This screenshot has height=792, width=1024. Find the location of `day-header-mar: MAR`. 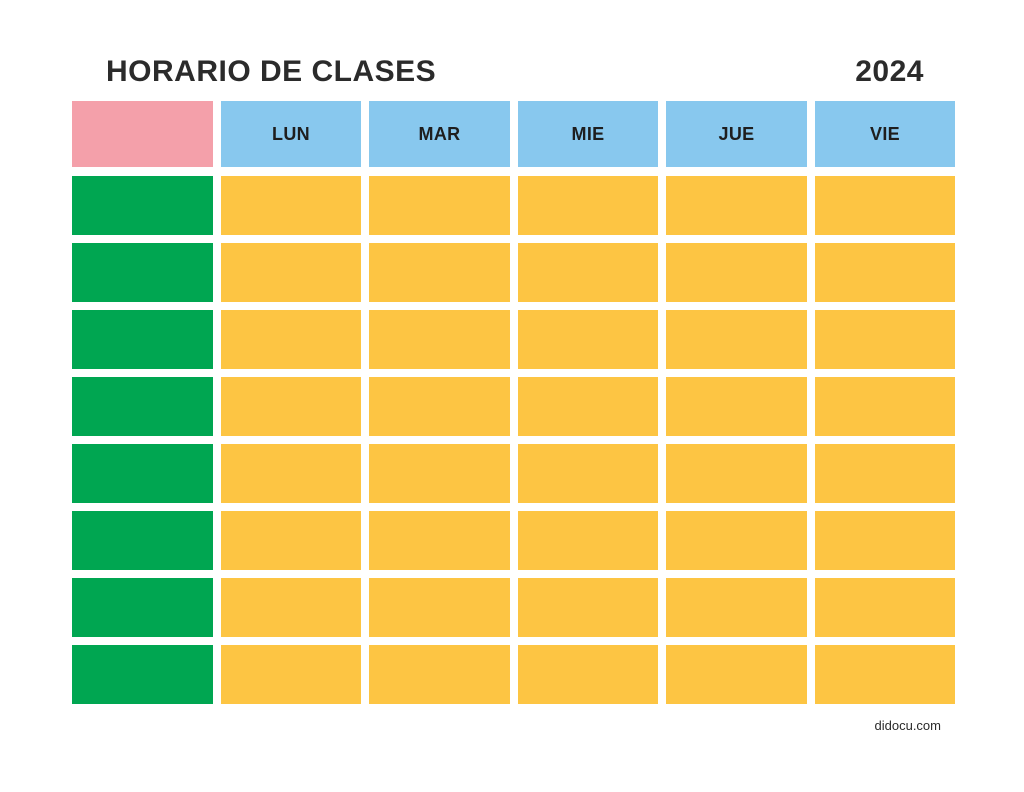

day-header-mar: MAR is located at coordinates (439, 134).